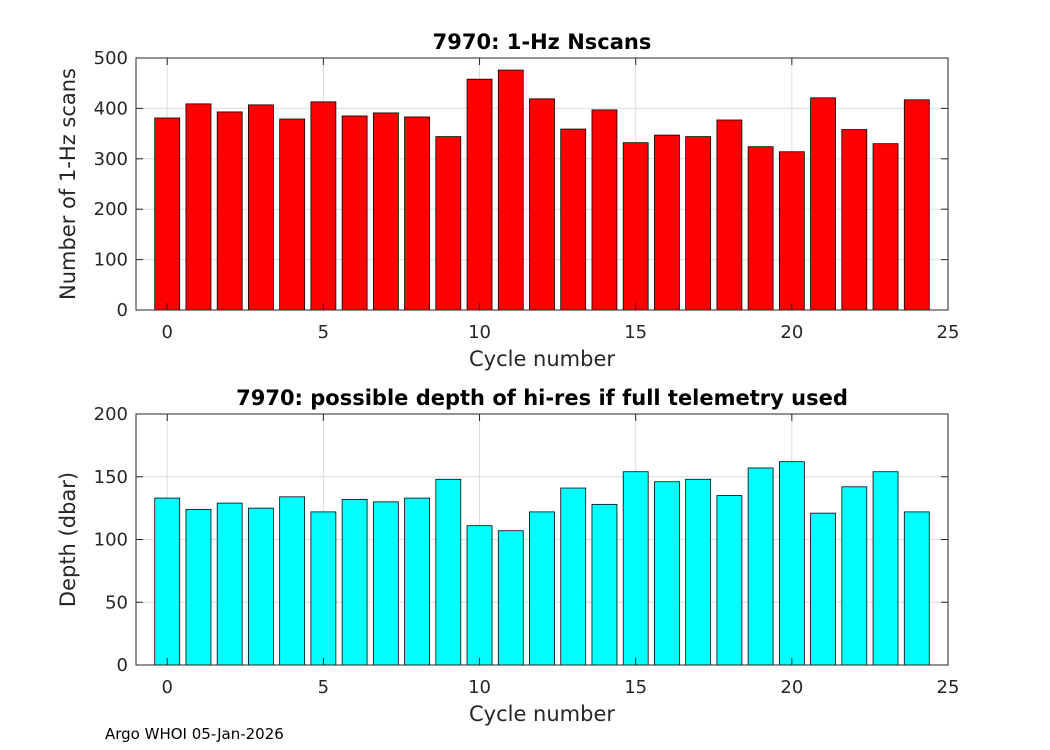 The height and width of the screenshot is (750, 1050). I want to click on y-tick-label: 150, so click(111, 477).